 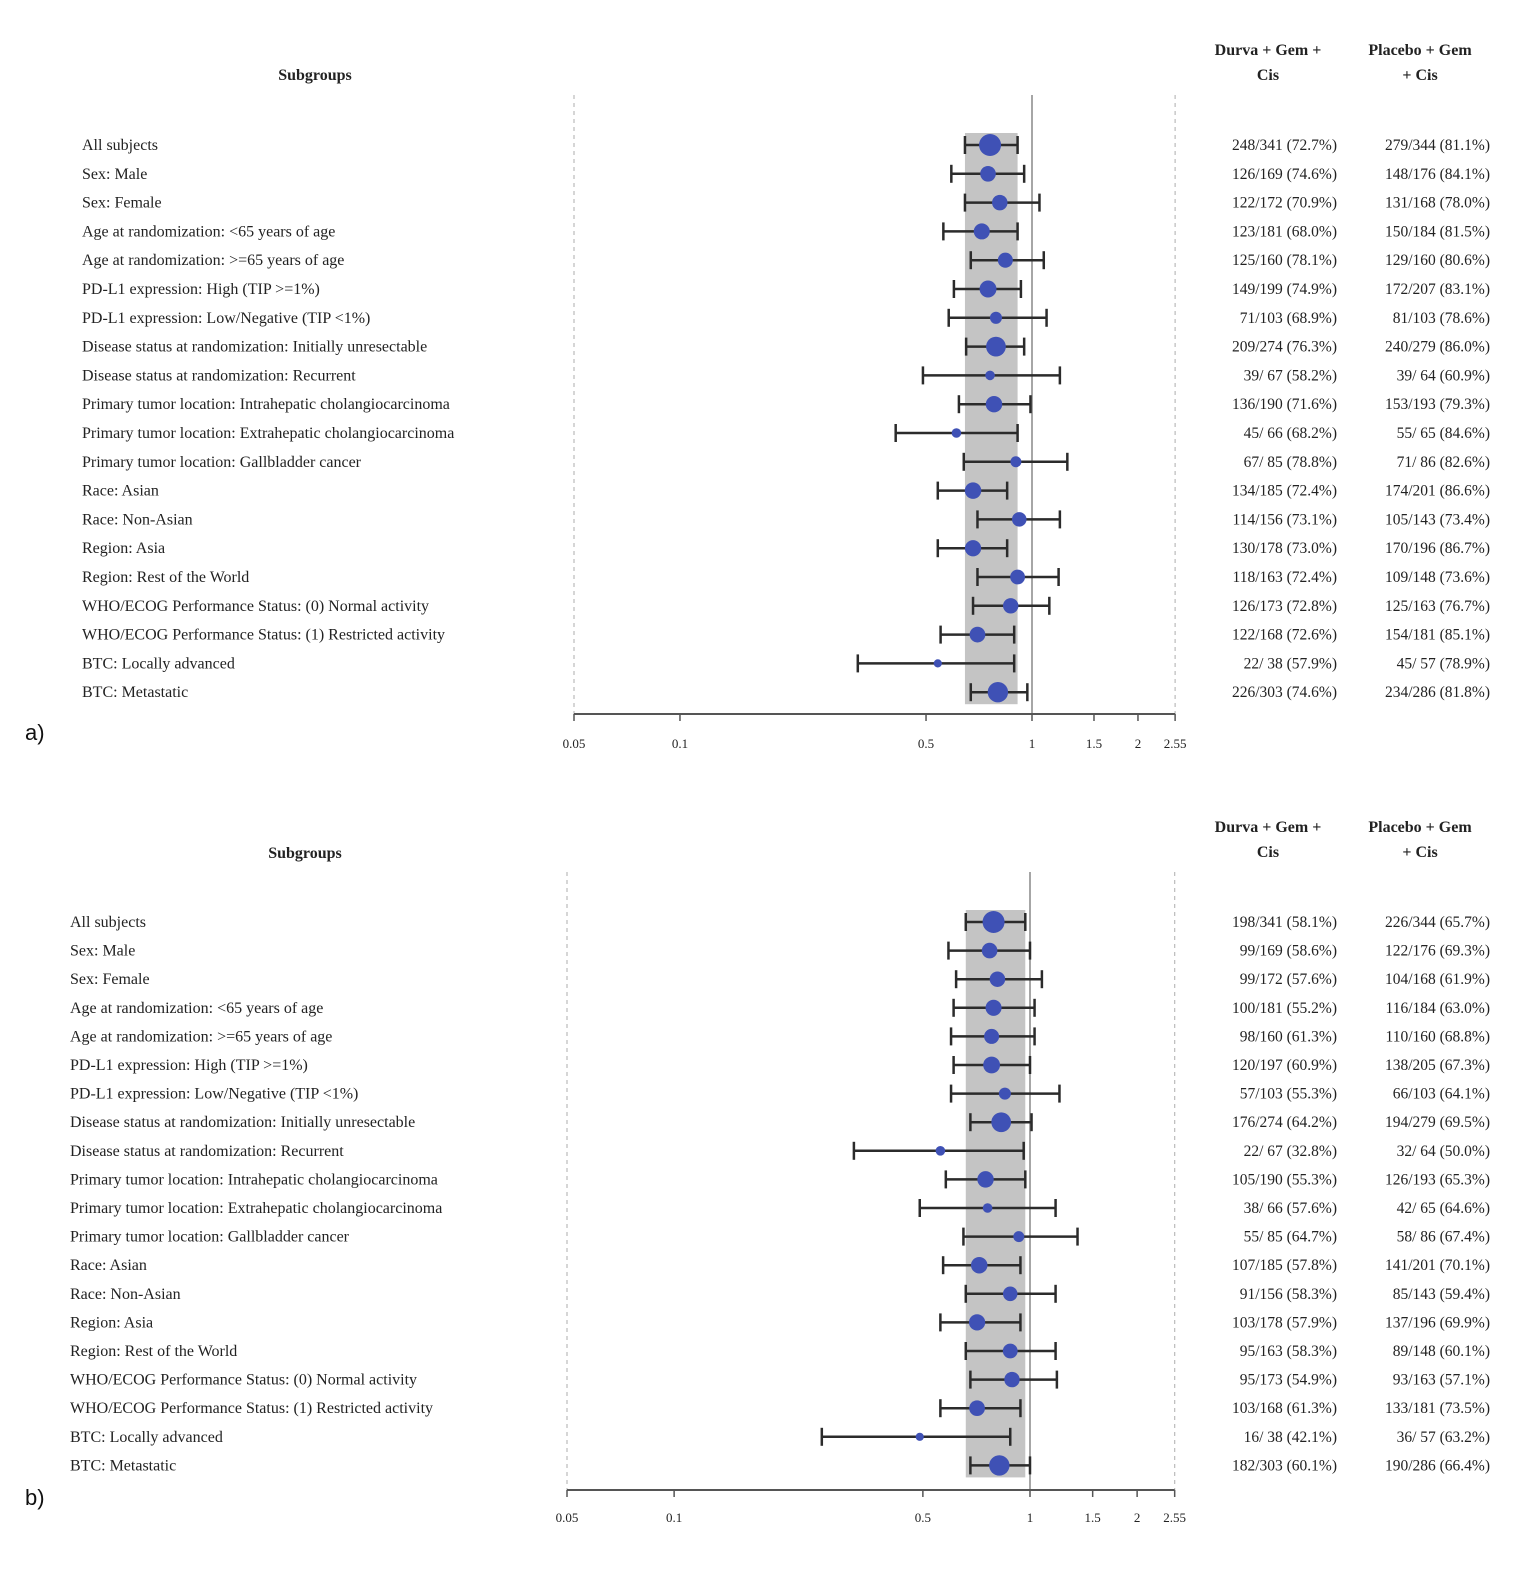 What do you see at coordinates (1443, 433) in the screenshot?
I see `placebo-count: 55/ 65 (84.6%)` at bounding box center [1443, 433].